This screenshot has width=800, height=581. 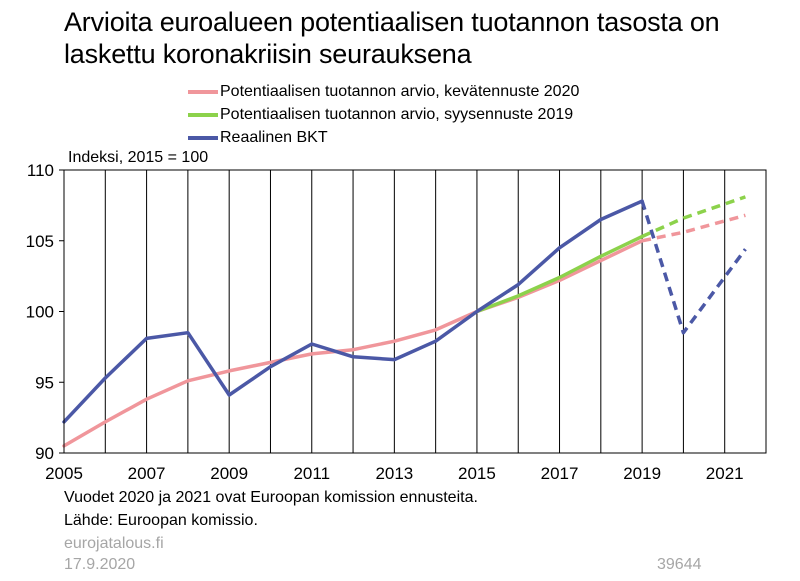 I want to click on x-tick-label: 2015, so click(x=477, y=473).